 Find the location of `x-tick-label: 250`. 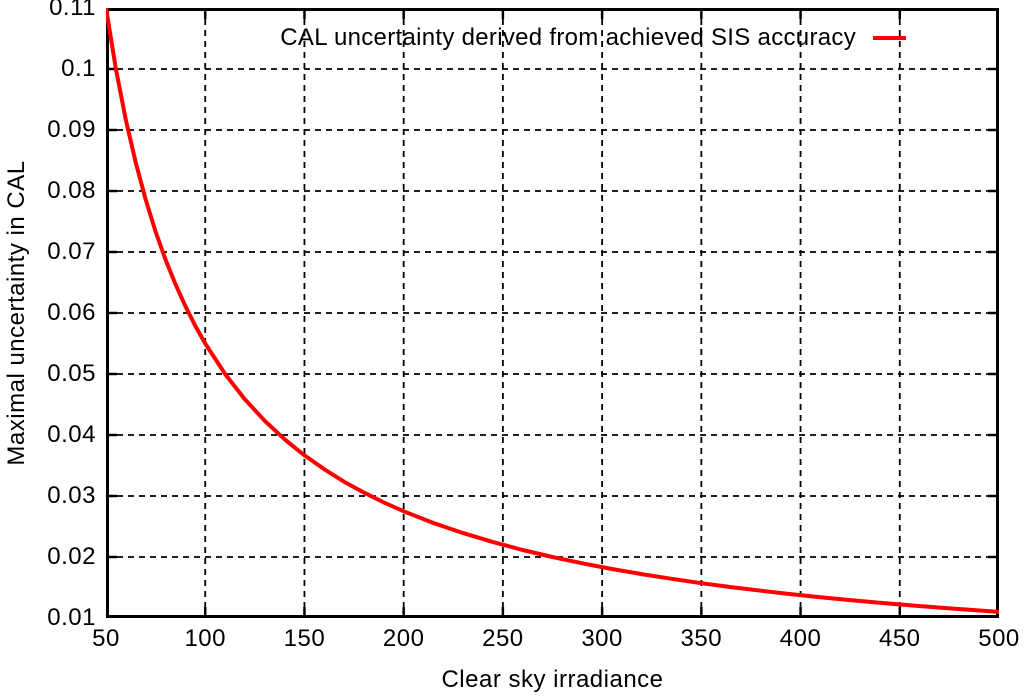

x-tick-label: 250 is located at coordinates (503, 638).